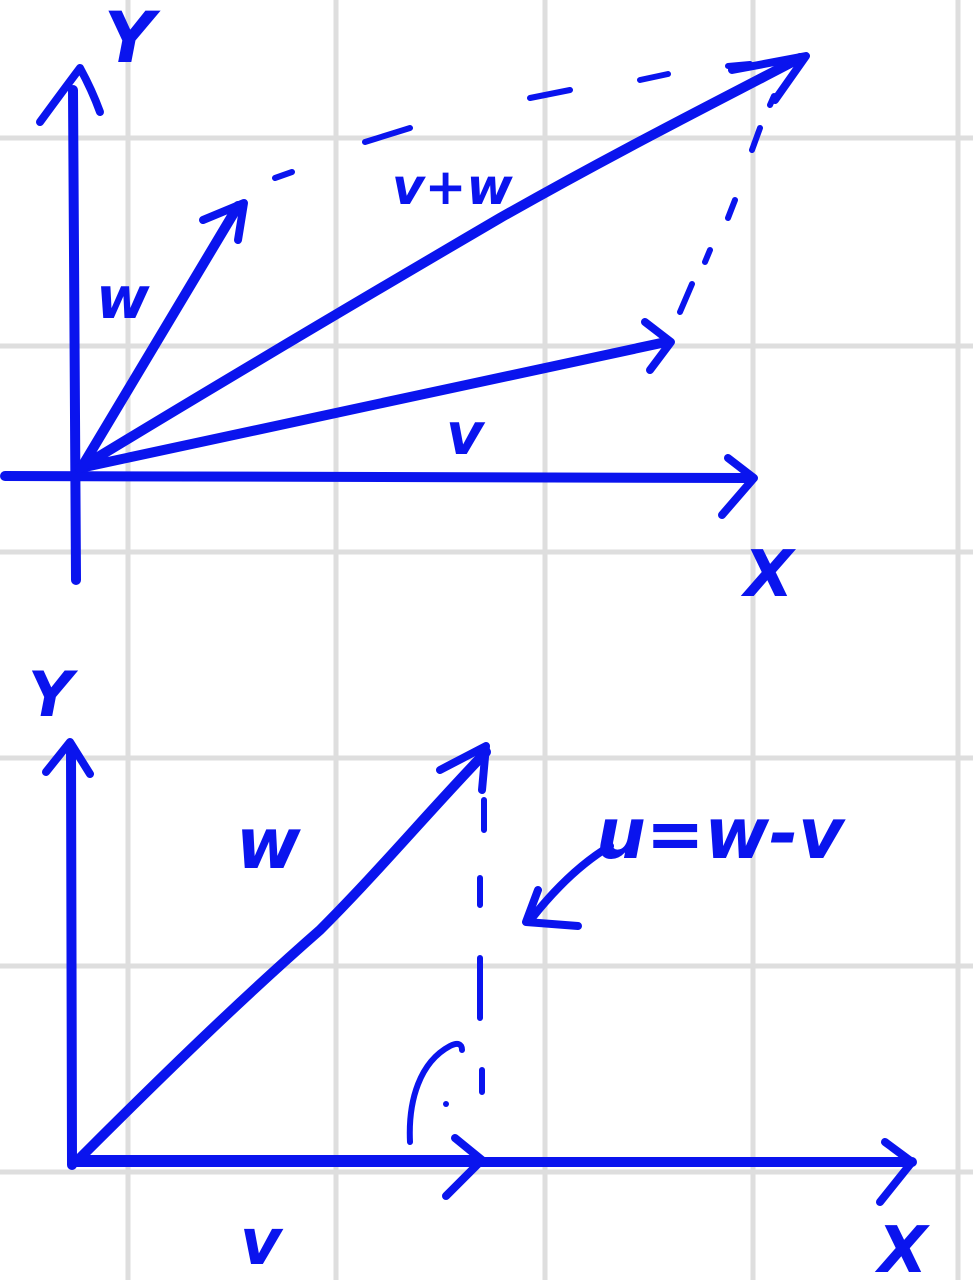 The height and width of the screenshot is (1280, 973). What do you see at coordinates (74, 335) in the screenshot?
I see `top-y-axis` at bounding box center [74, 335].